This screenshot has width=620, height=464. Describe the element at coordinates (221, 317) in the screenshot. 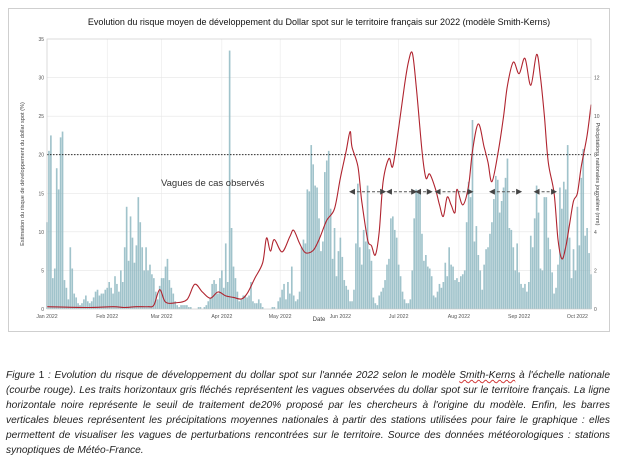

I see `x-tick-label: Apr 2022` at that location.